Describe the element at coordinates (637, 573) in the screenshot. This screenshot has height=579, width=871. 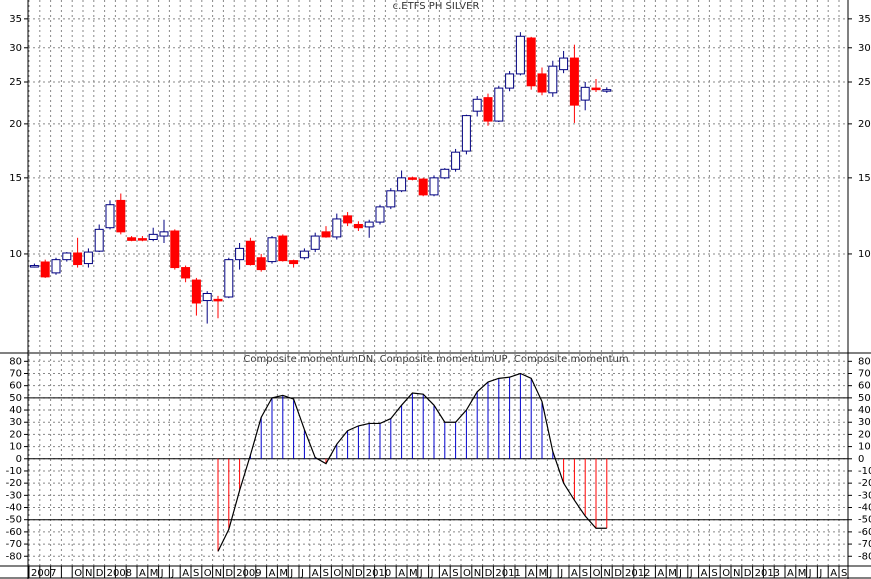
I see `x-tick-label: 2012` at that location.